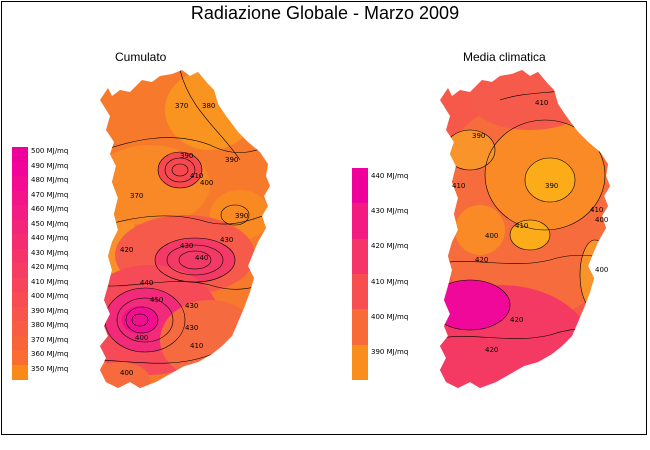 This screenshot has width=650, height=450. What do you see at coordinates (141, 57) in the screenshot?
I see `left-panel-title: Cumulato` at bounding box center [141, 57].